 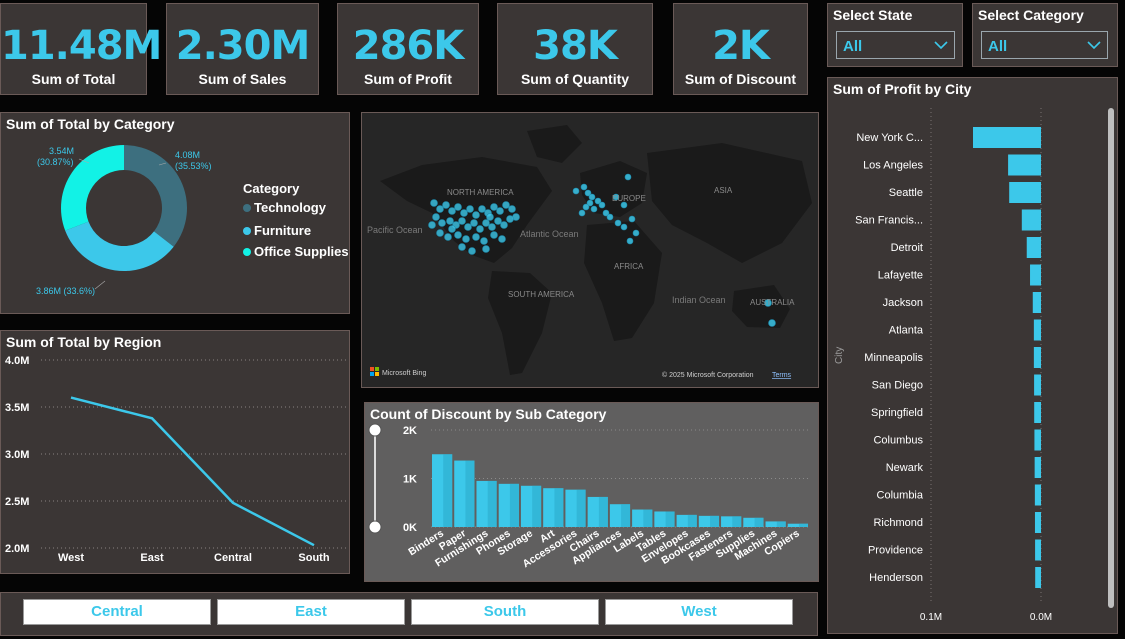 What do you see at coordinates (741, 46) in the screenshot?
I see `kpi-value: 2K` at bounding box center [741, 46].